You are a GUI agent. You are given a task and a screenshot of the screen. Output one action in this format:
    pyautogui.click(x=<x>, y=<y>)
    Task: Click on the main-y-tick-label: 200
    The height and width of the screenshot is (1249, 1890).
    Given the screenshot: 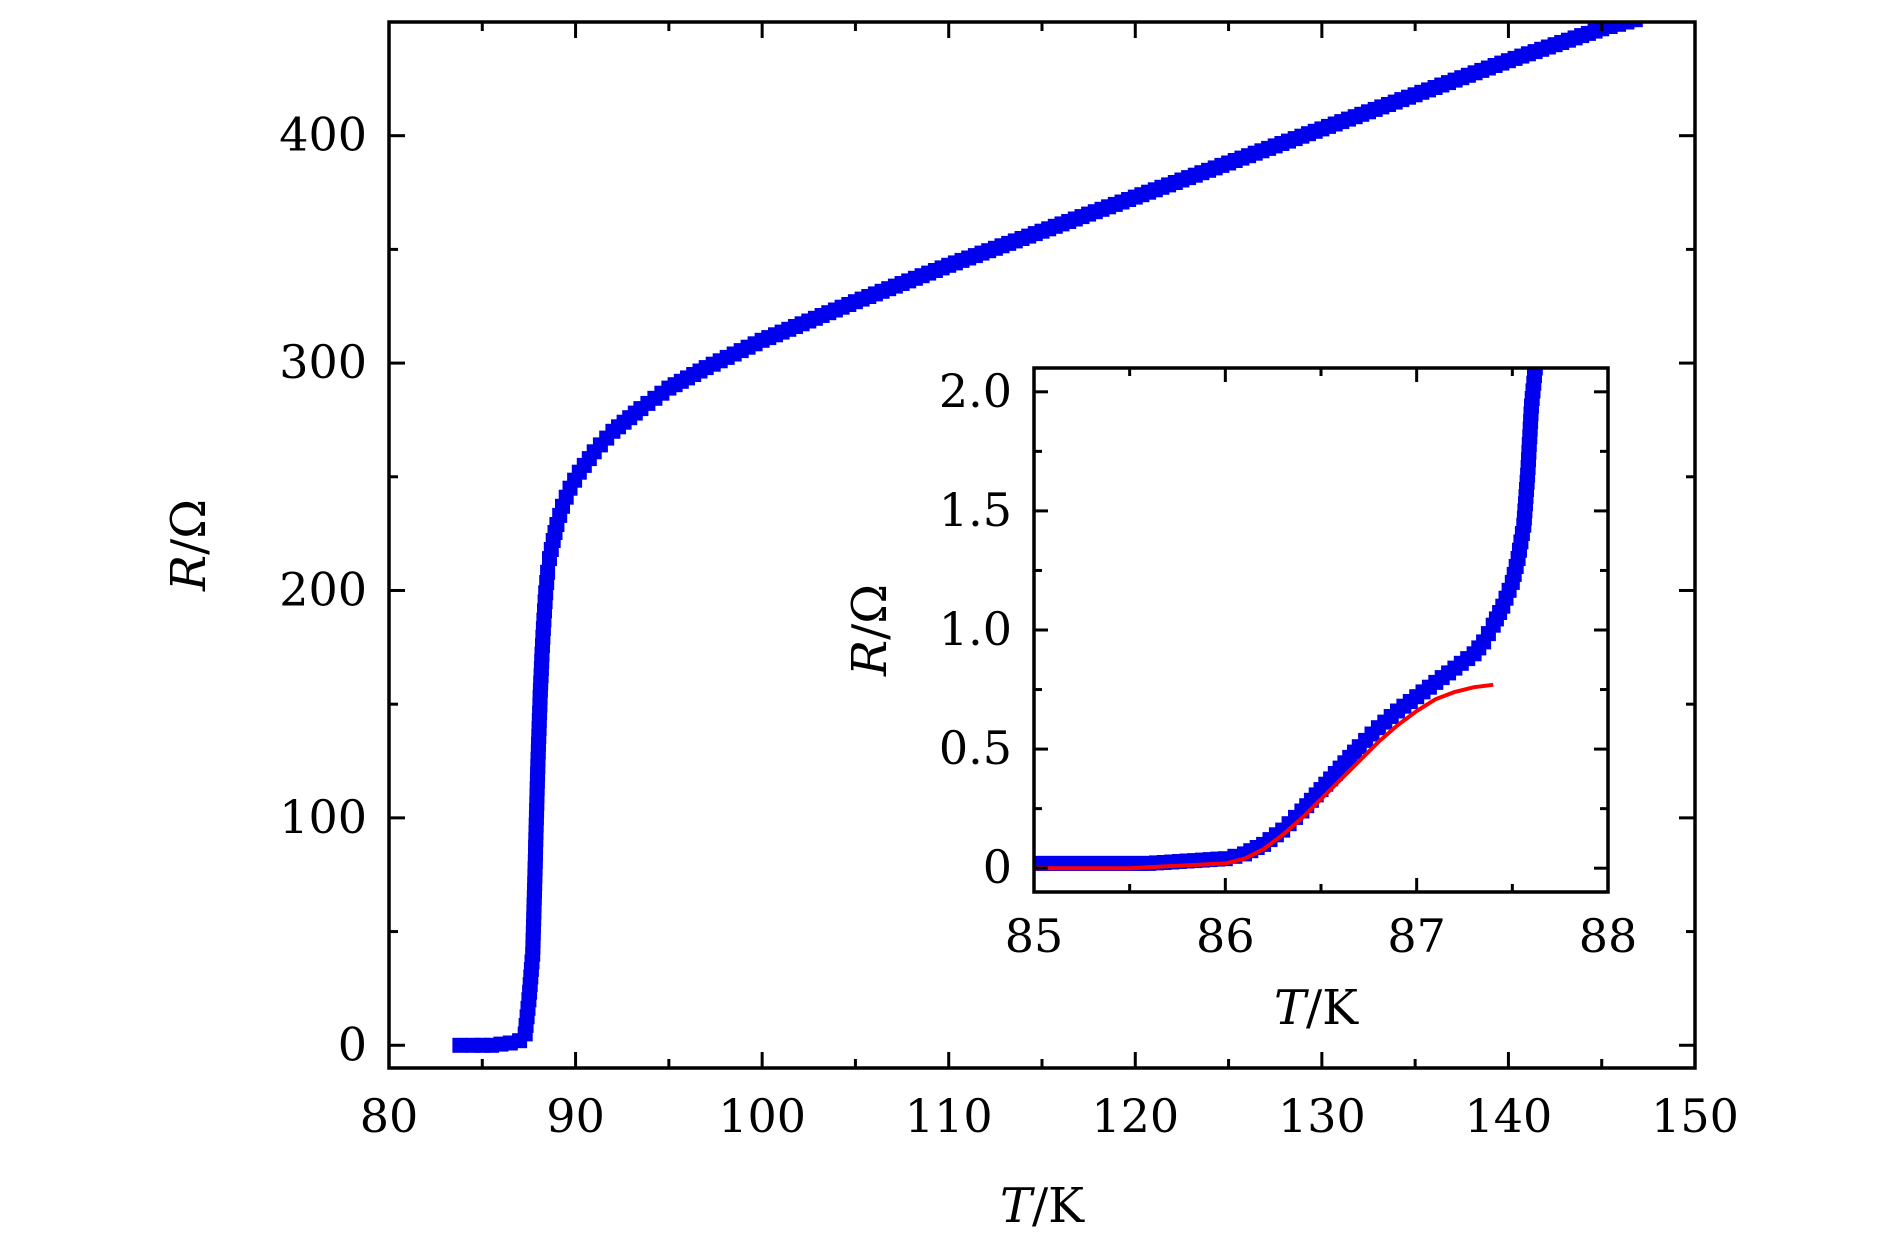 What is the action you would take?
    pyautogui.click(x=323, y=589)
    